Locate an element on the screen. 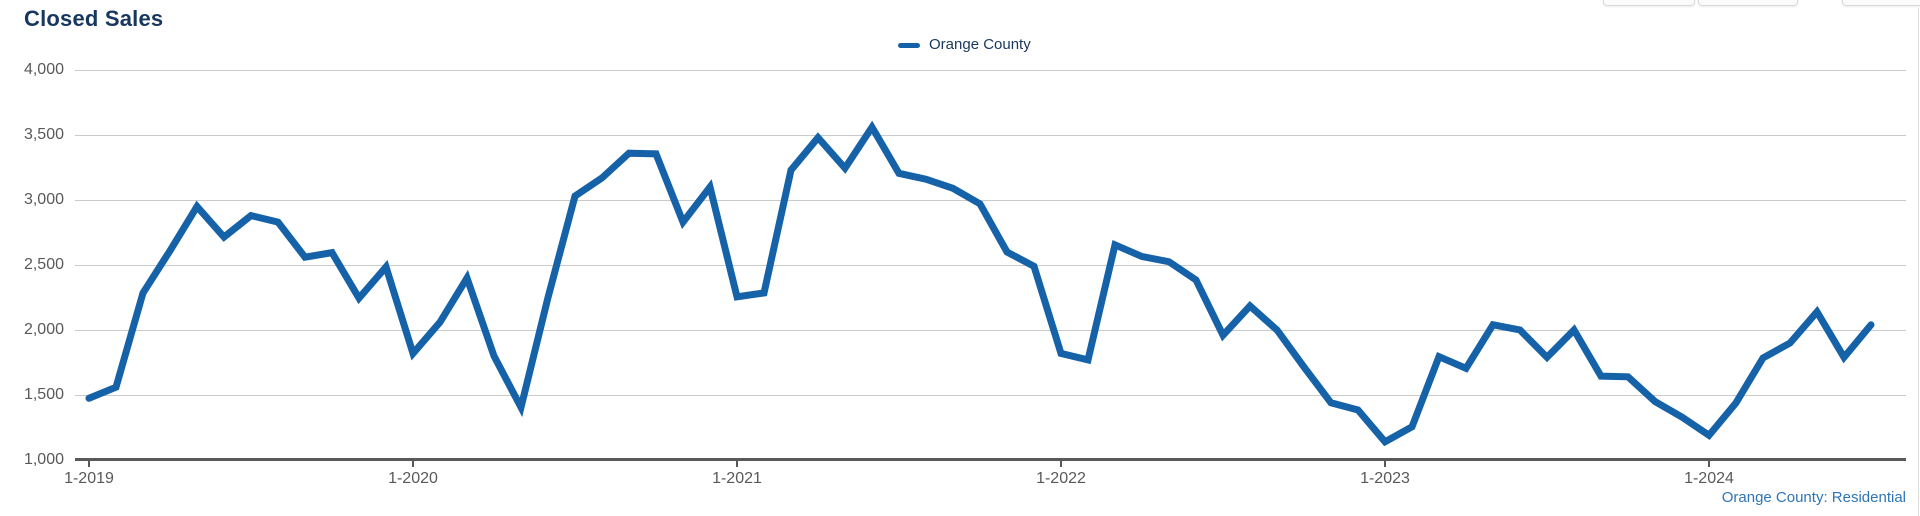  x-axis-line is located at coordinates (990, 459).